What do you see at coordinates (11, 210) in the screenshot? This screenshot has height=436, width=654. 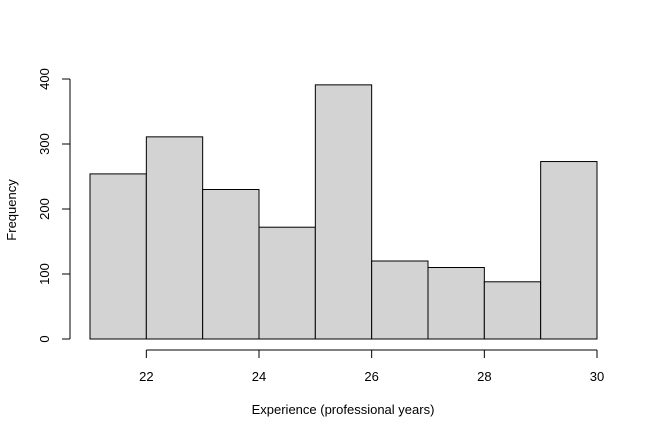 I see `y-axis-label: Frequency` at bounding box center [11, 210].